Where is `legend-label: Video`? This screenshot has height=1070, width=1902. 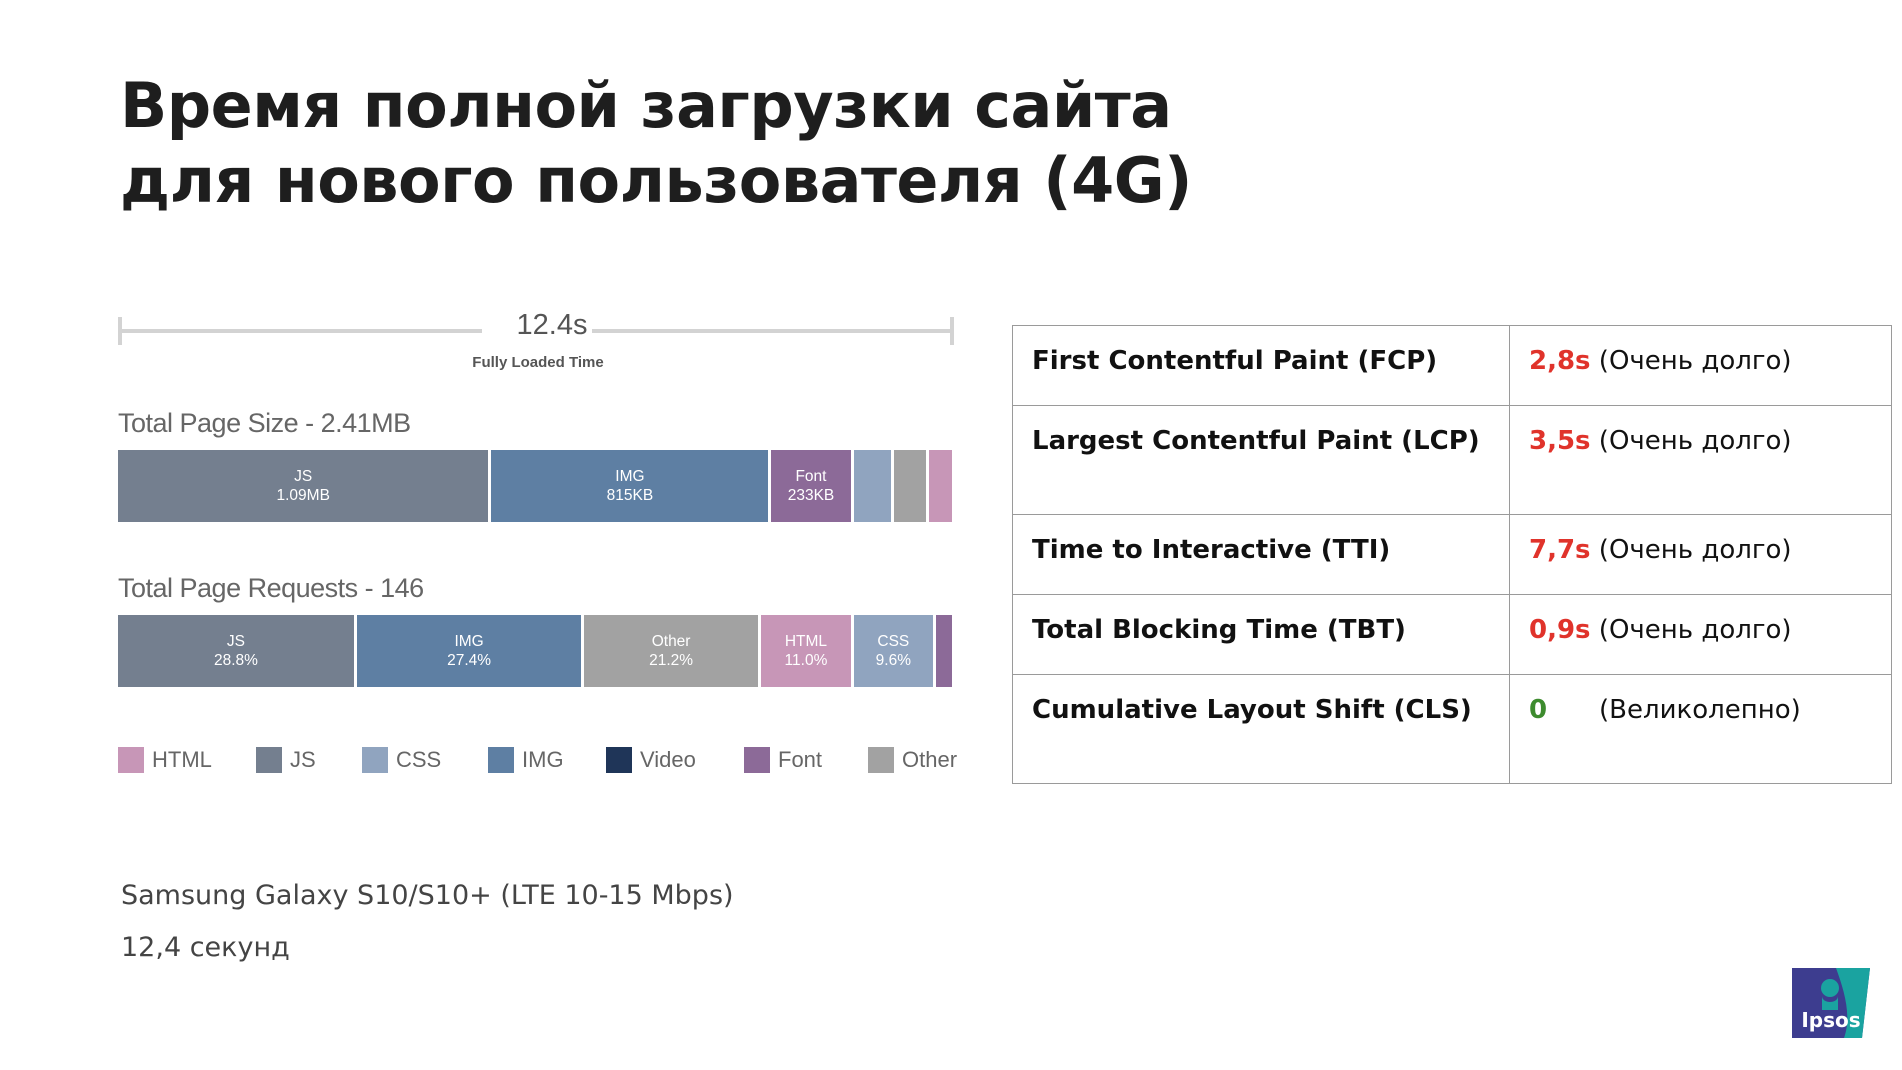 legend-label: Video is located at coordinates (668, 759).